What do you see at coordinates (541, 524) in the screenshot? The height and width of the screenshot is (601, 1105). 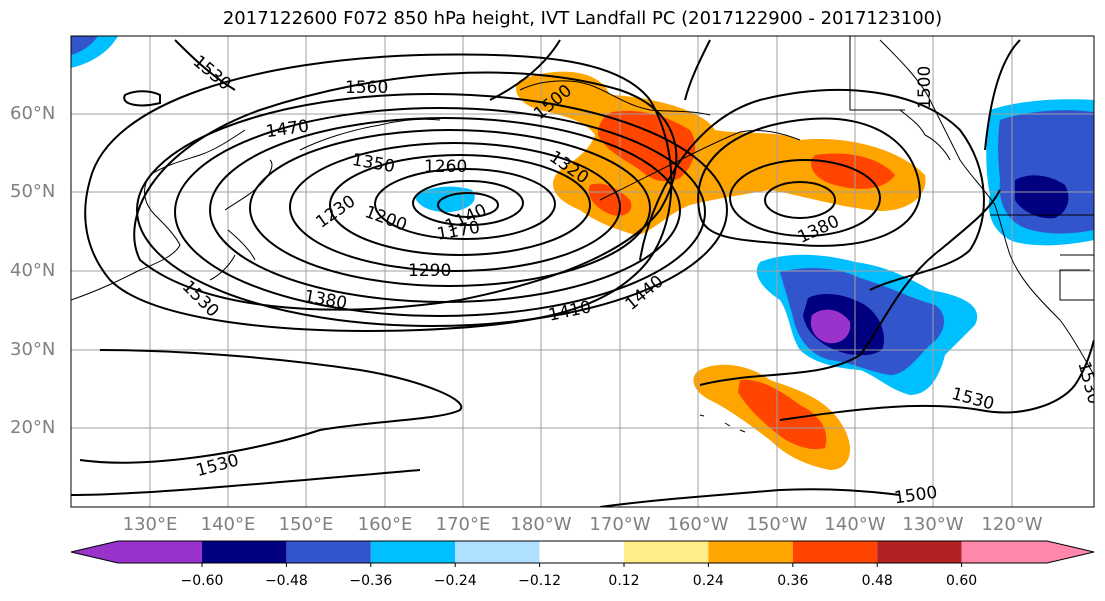 I see `lon-label: 180°W` at bounding box center [541, 524].